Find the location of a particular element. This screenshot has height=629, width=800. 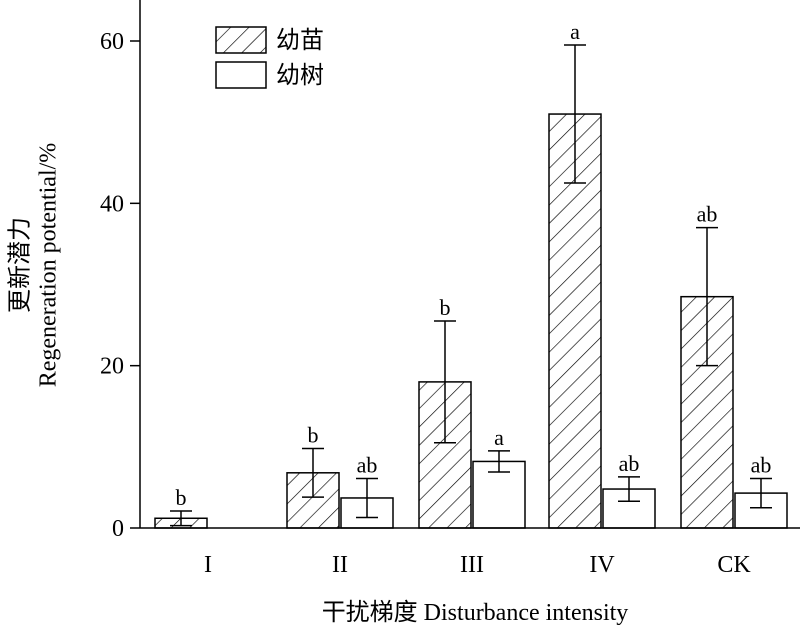

y-tick-label: 40 is located at coordinates (112, 204).